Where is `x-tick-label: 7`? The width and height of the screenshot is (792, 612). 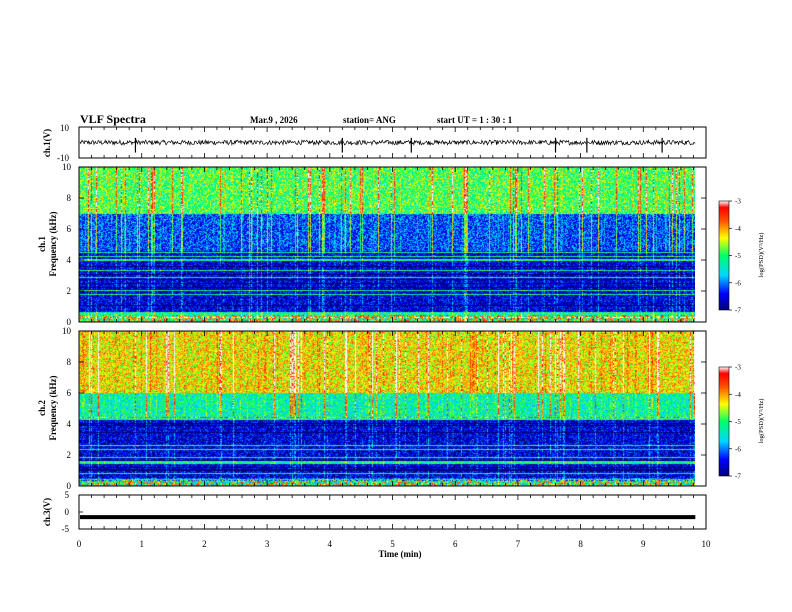
x-tick-label: 7 is located at coordinates (518, 544).